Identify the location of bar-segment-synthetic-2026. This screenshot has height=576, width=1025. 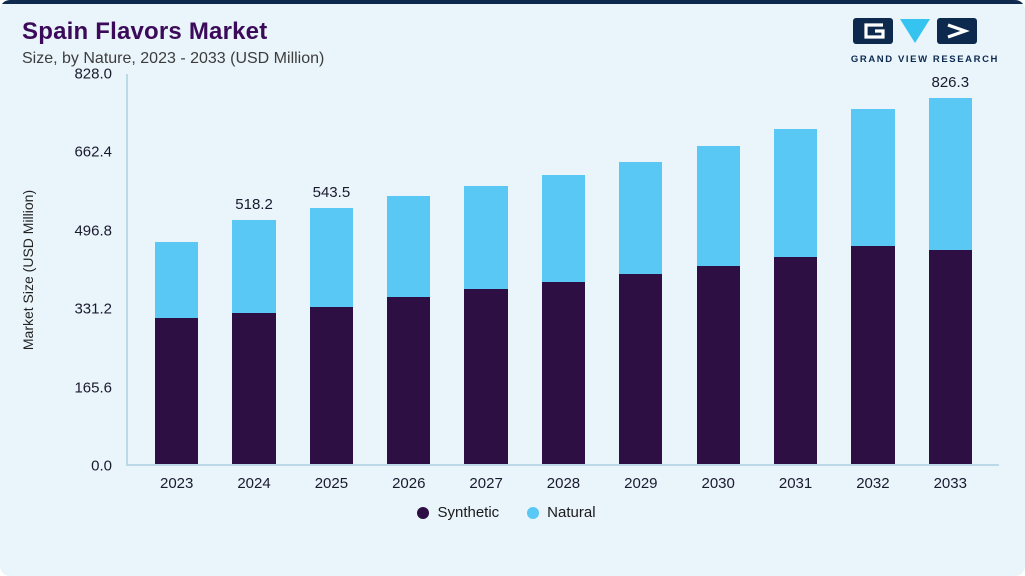
(409, 380).